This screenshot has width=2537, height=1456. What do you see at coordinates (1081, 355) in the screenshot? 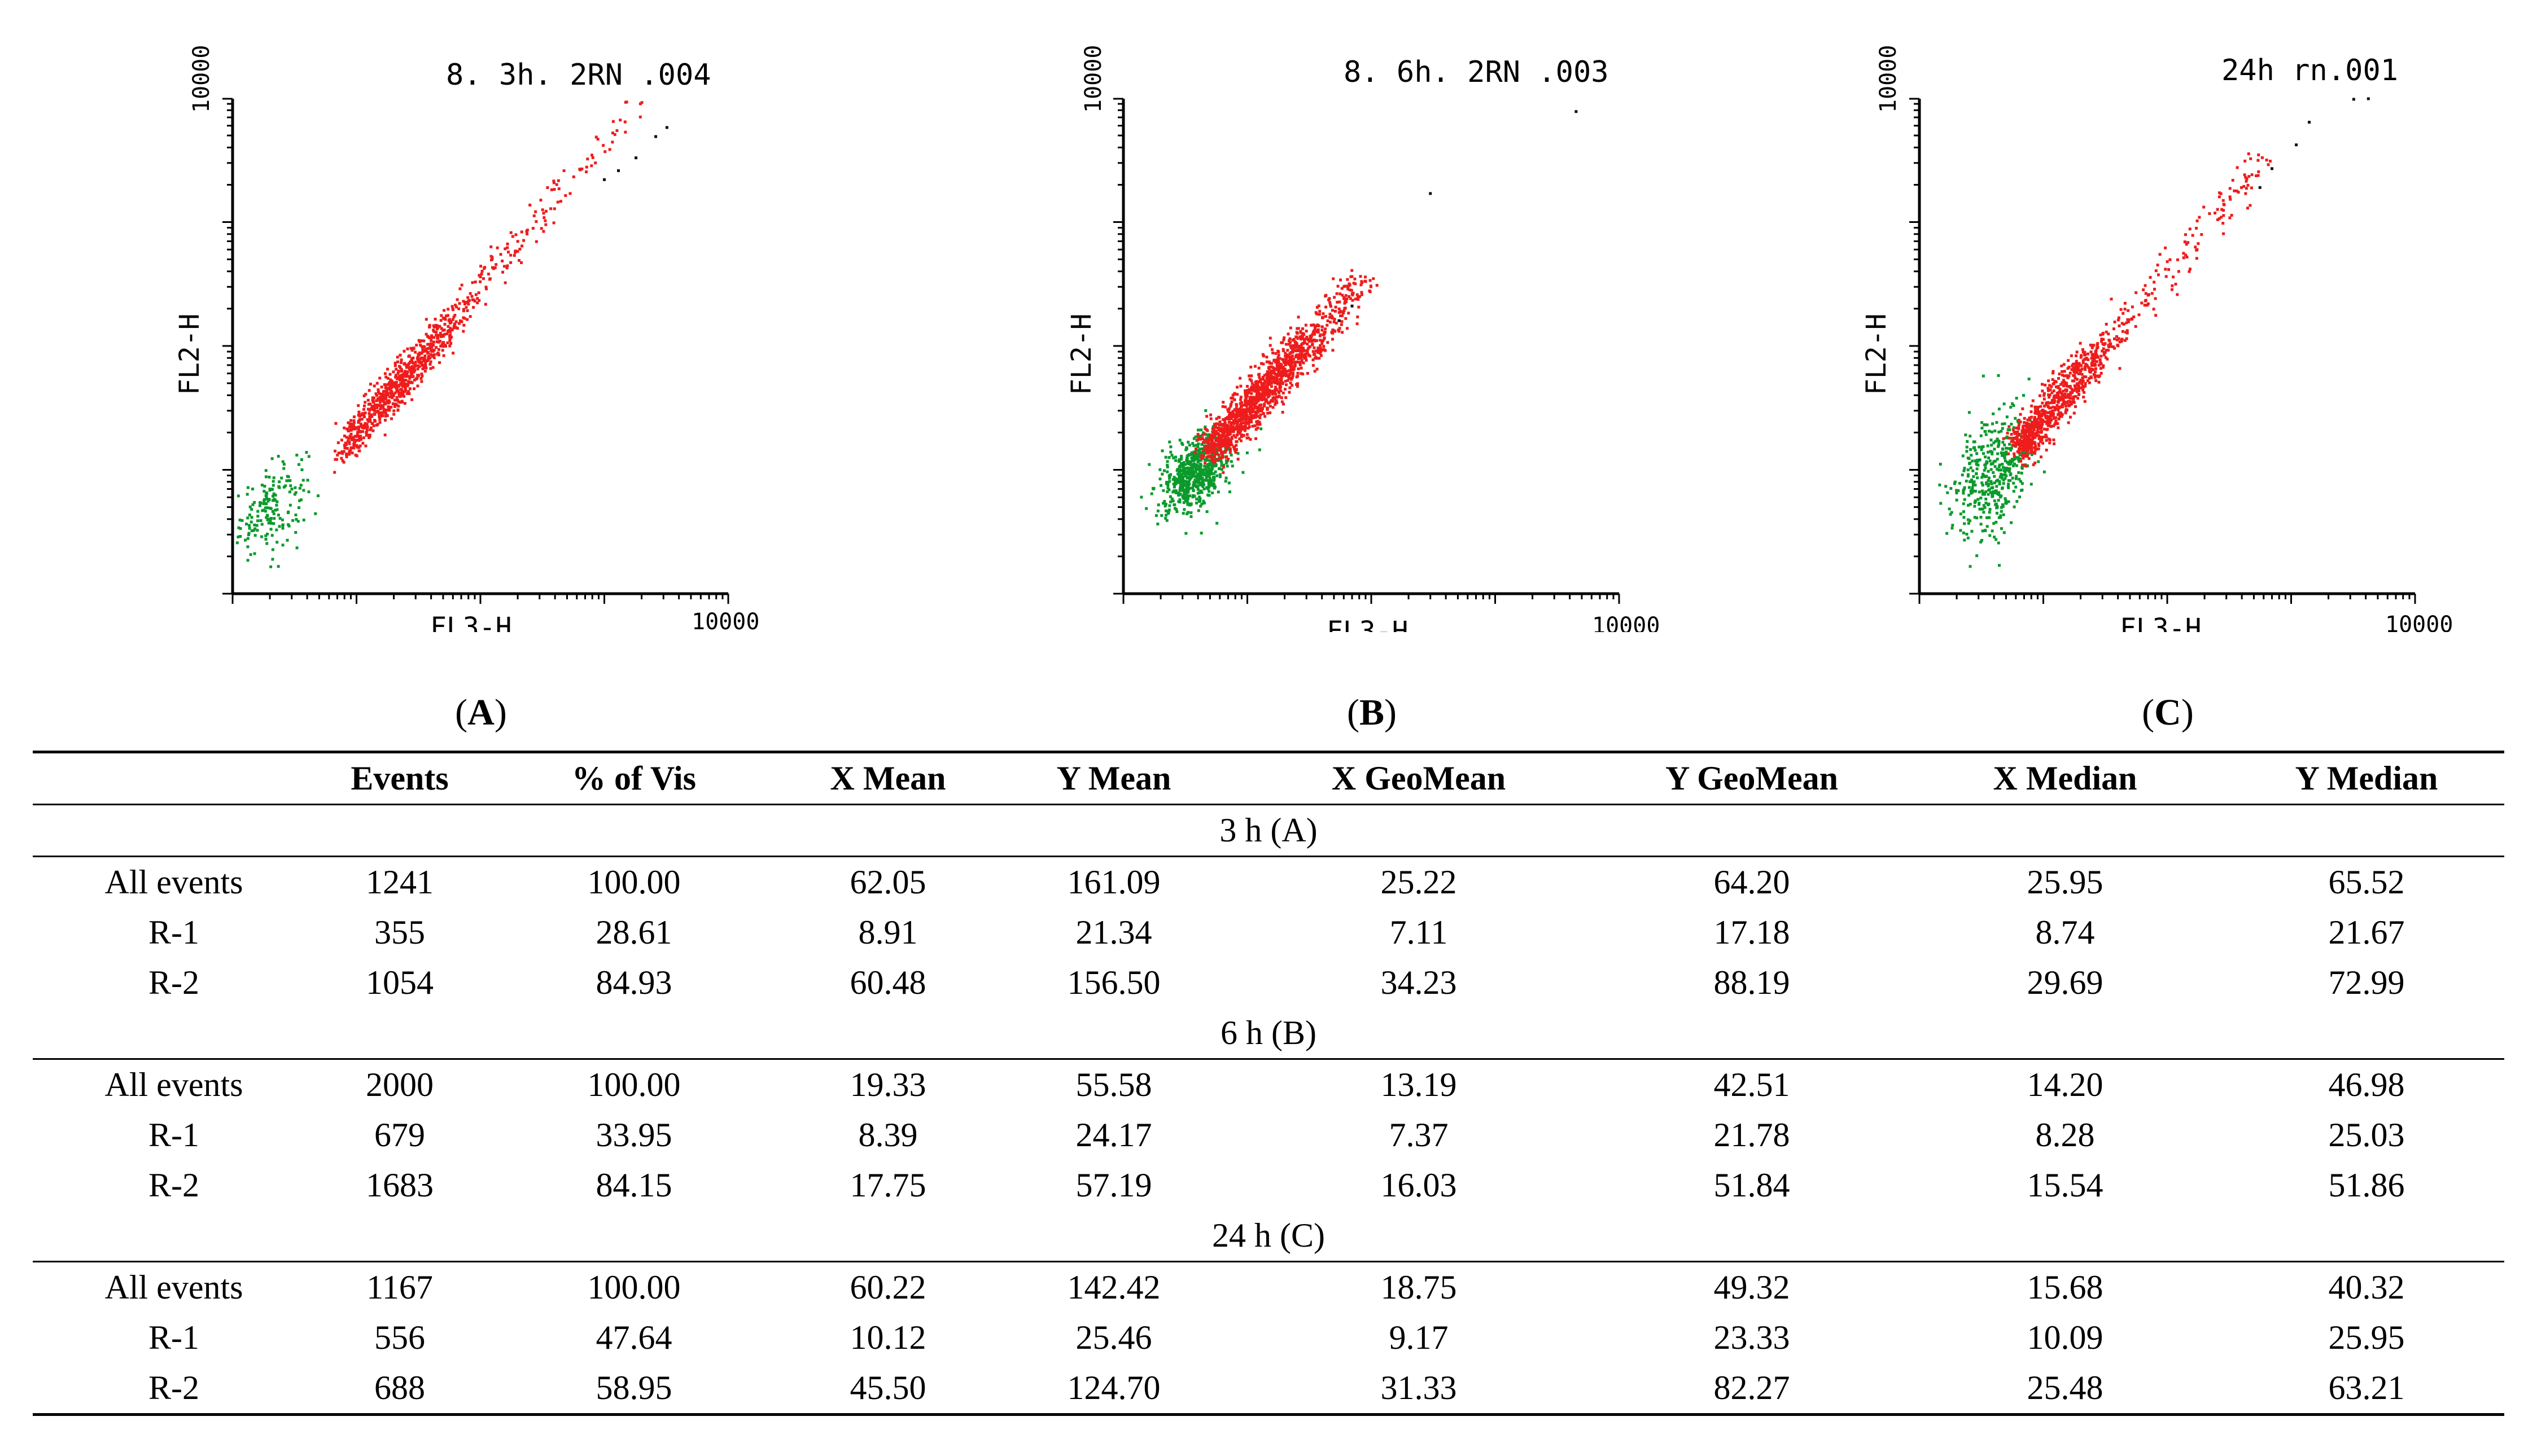
I see `plot-b-y-label: FL2-H` at bounding box center [1081, 355].